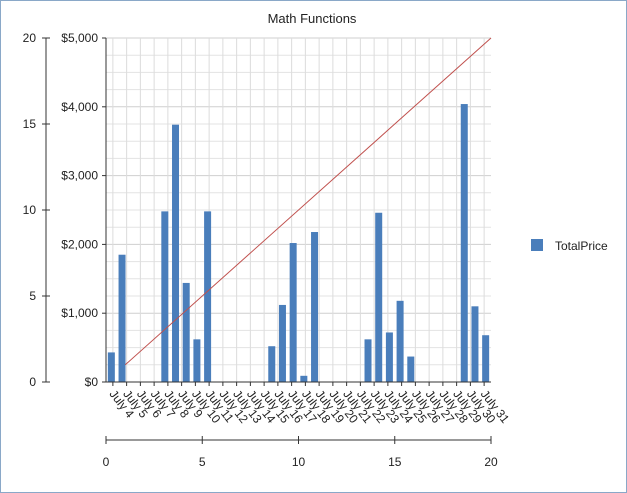  I want to click on bottom-axis-tick-label: 10, so click(299, 462).